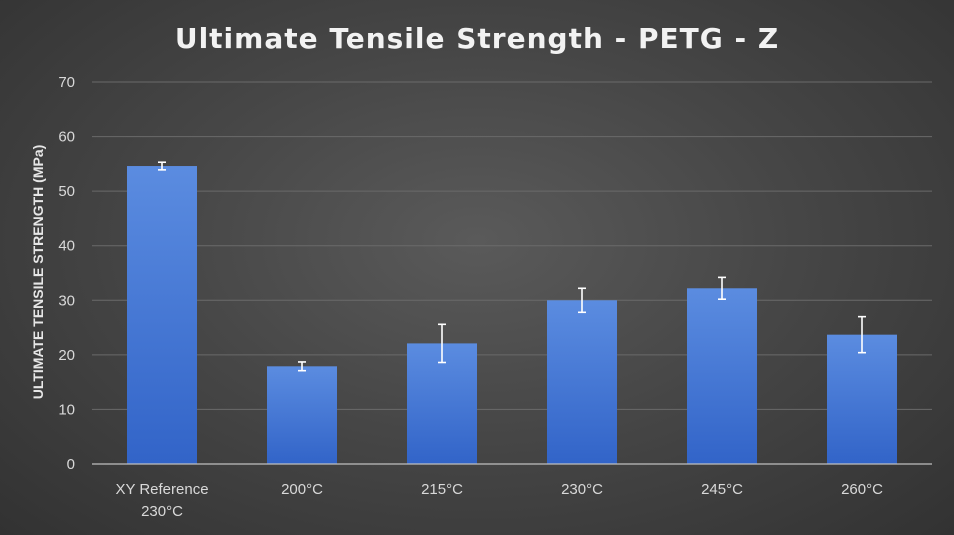 The height and width of the screenshot is (535, 954). Describe the element at coordinates (66, 246) in the screenshot. I see `y-tick-label: 40` at that location.